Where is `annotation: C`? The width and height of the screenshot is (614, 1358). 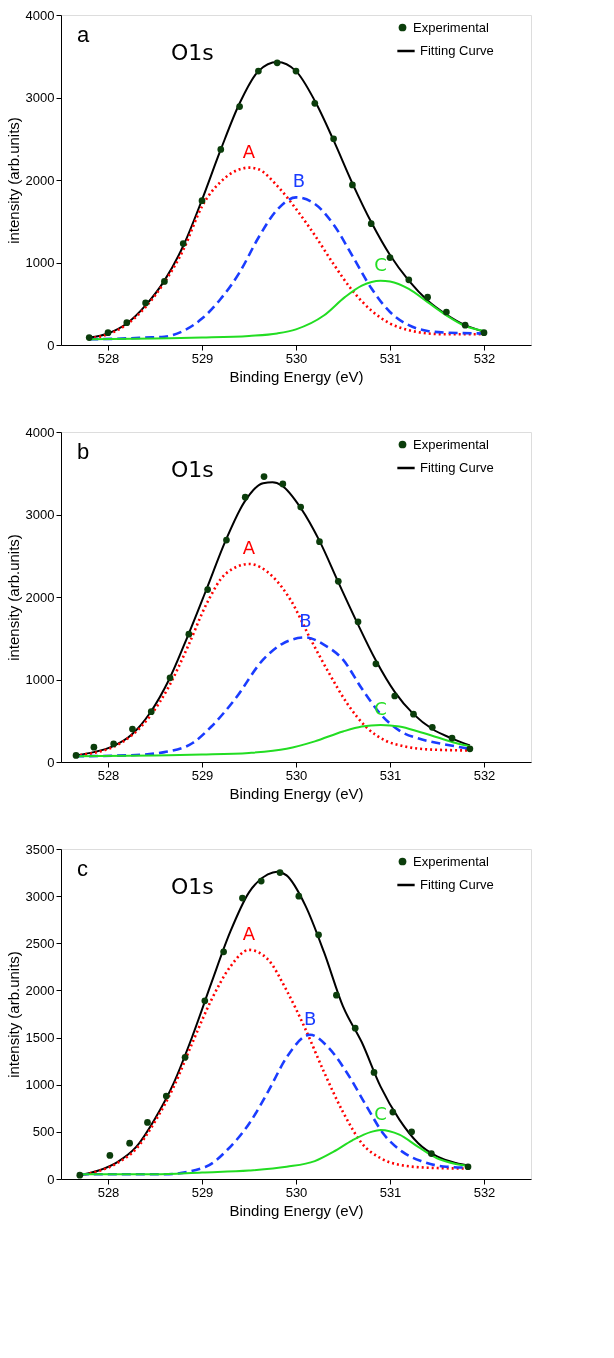
annotation: C is located at coordinates (380, 708).